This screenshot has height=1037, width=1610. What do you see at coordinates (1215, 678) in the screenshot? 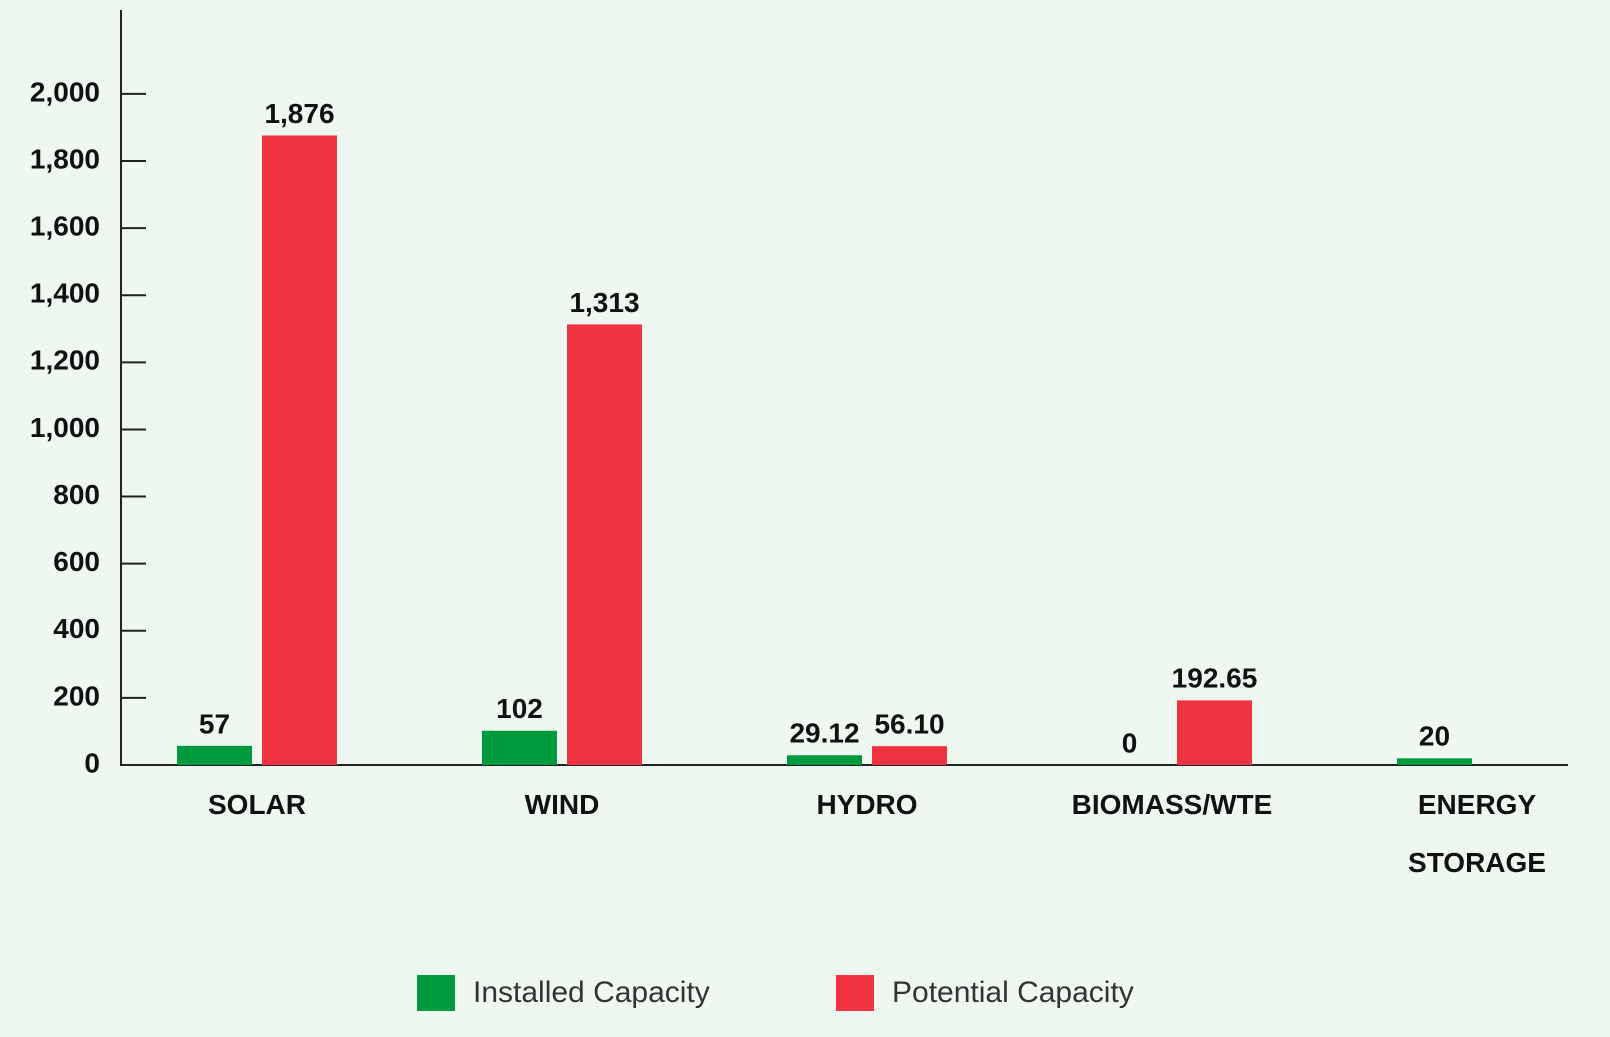
I see `value-label: 192.65` at bounding box center [1215, 678].